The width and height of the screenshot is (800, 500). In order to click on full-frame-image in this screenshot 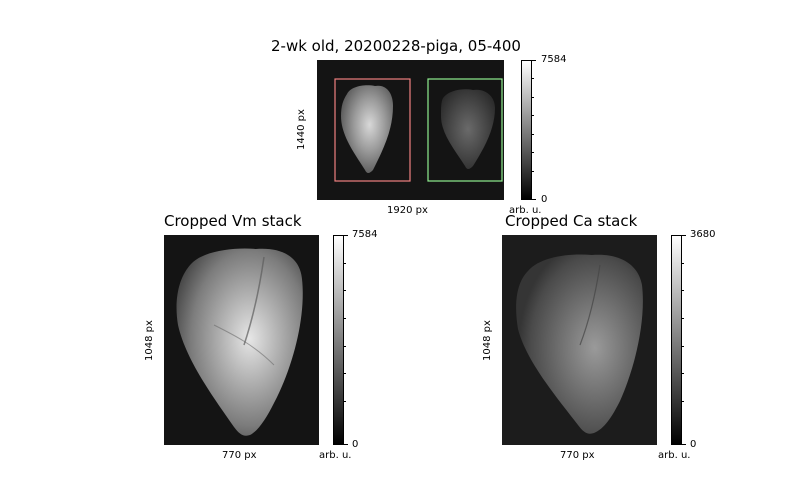, I will do `click(410, 130)`.